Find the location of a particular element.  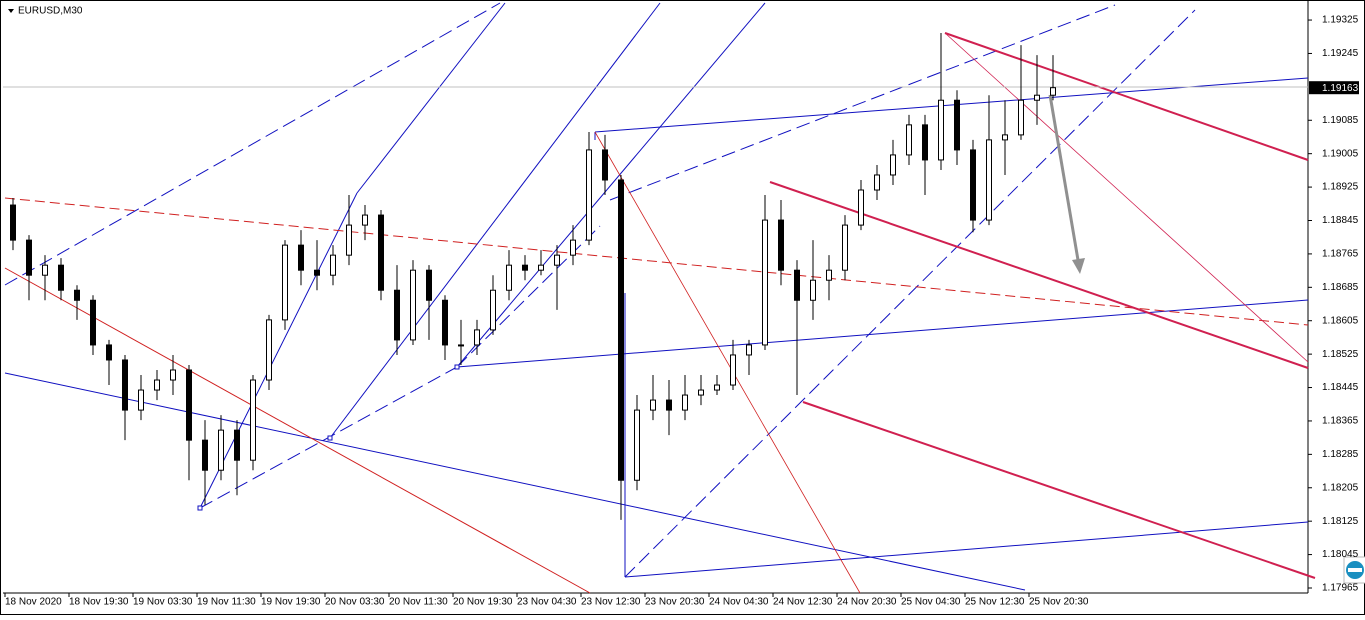

scroll-button is located at coordinates (1354, 570).